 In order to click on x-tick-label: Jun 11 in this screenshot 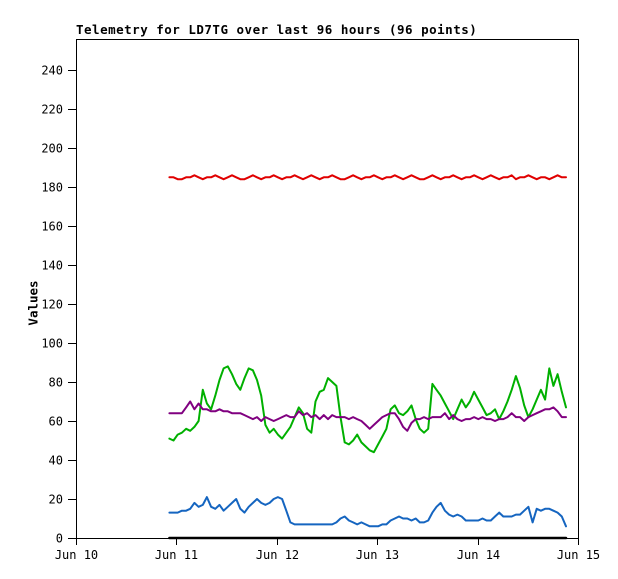, I will do `click(176, 555)`.